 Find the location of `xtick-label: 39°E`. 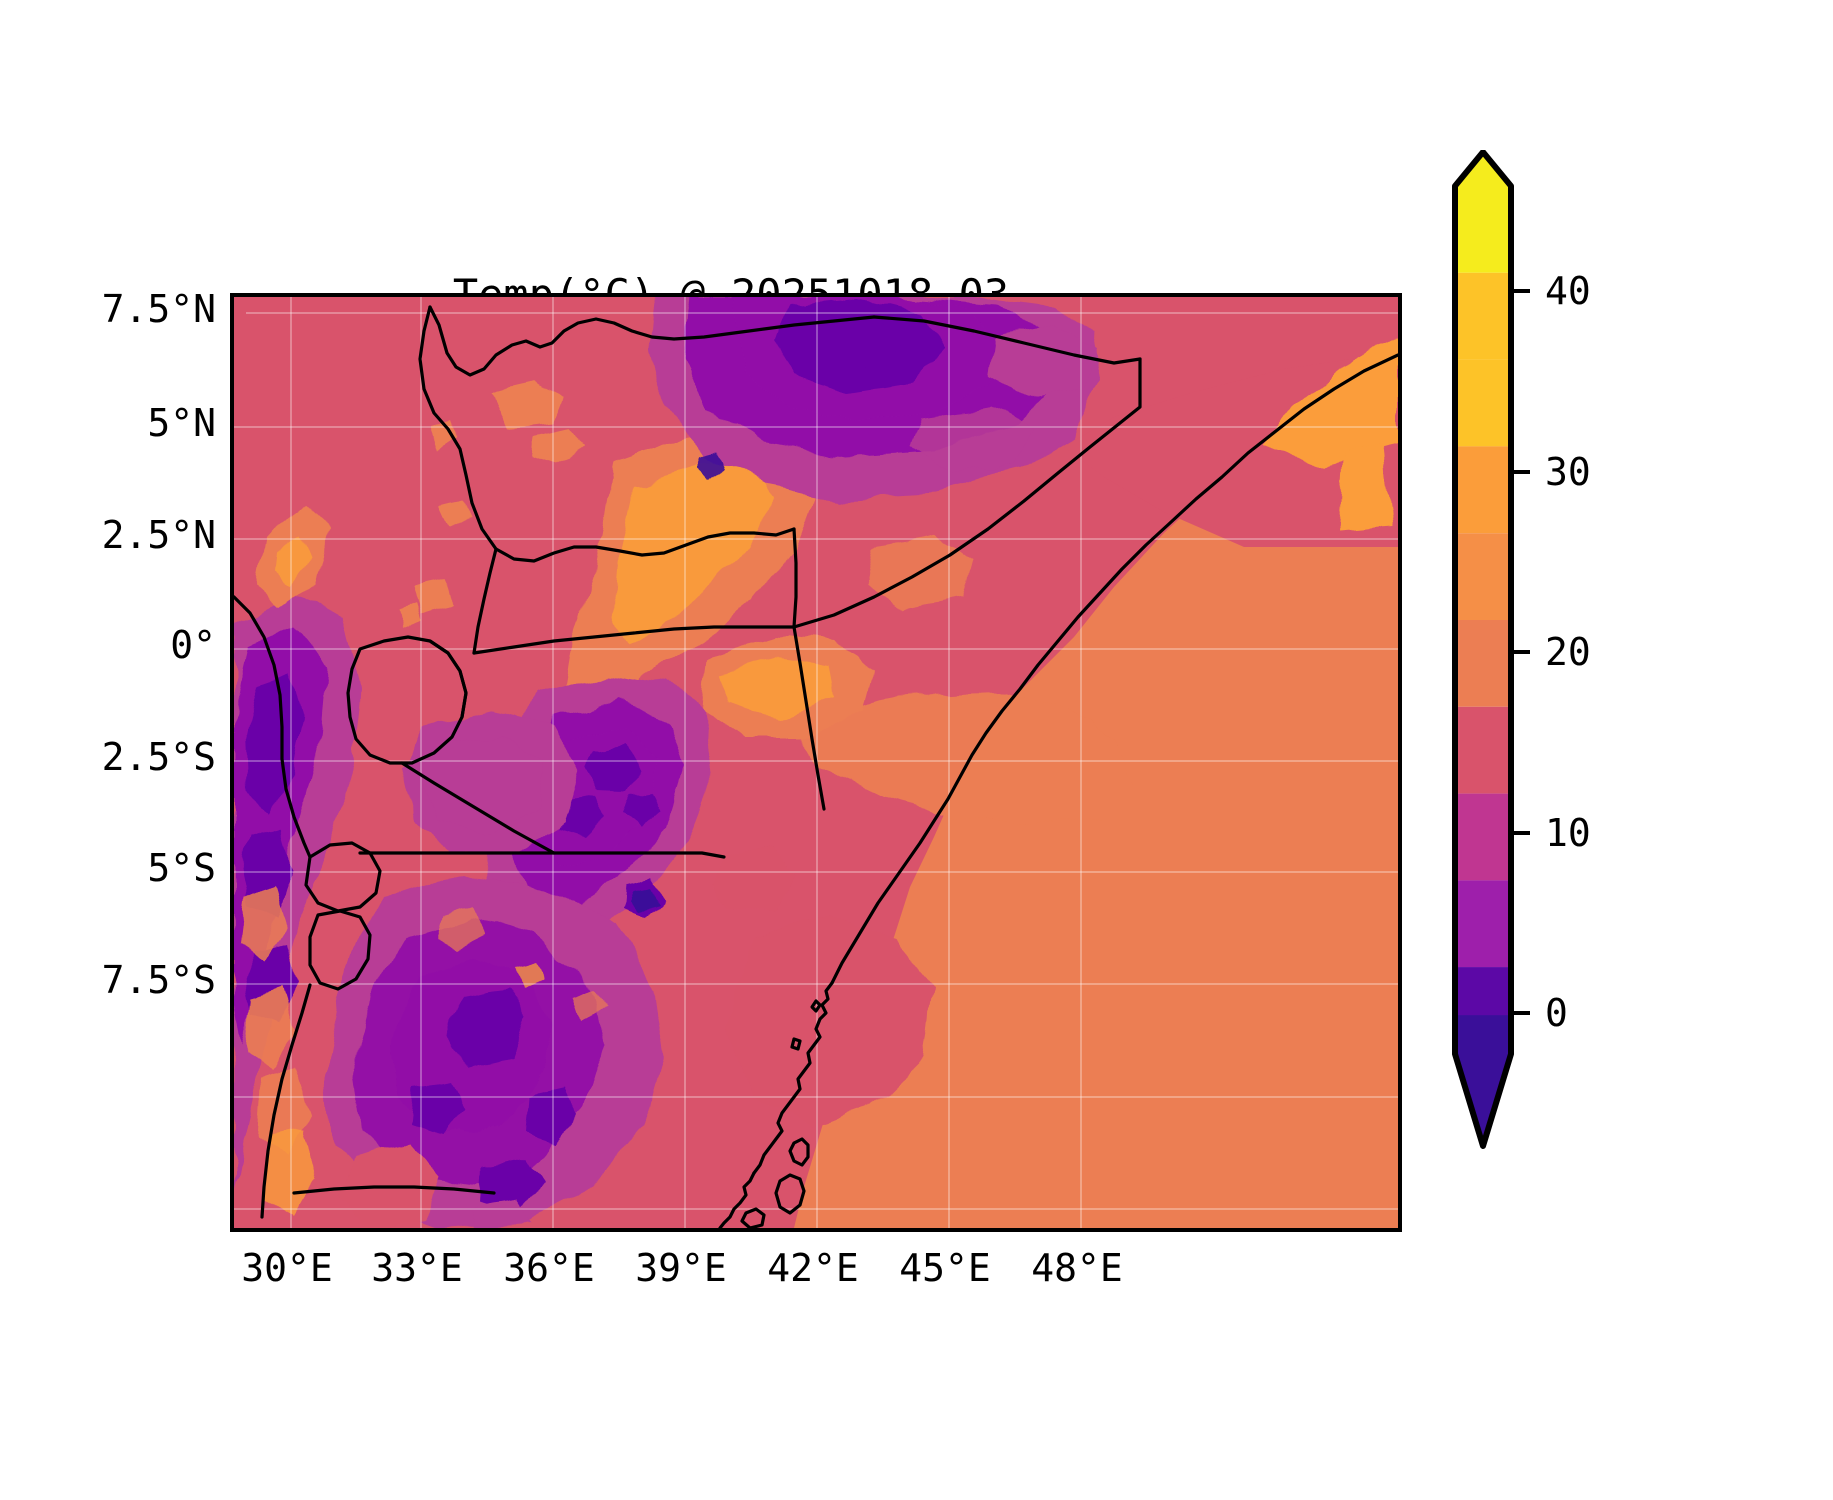

xtick-label: 39°E is located at coordinates (681, 1268).